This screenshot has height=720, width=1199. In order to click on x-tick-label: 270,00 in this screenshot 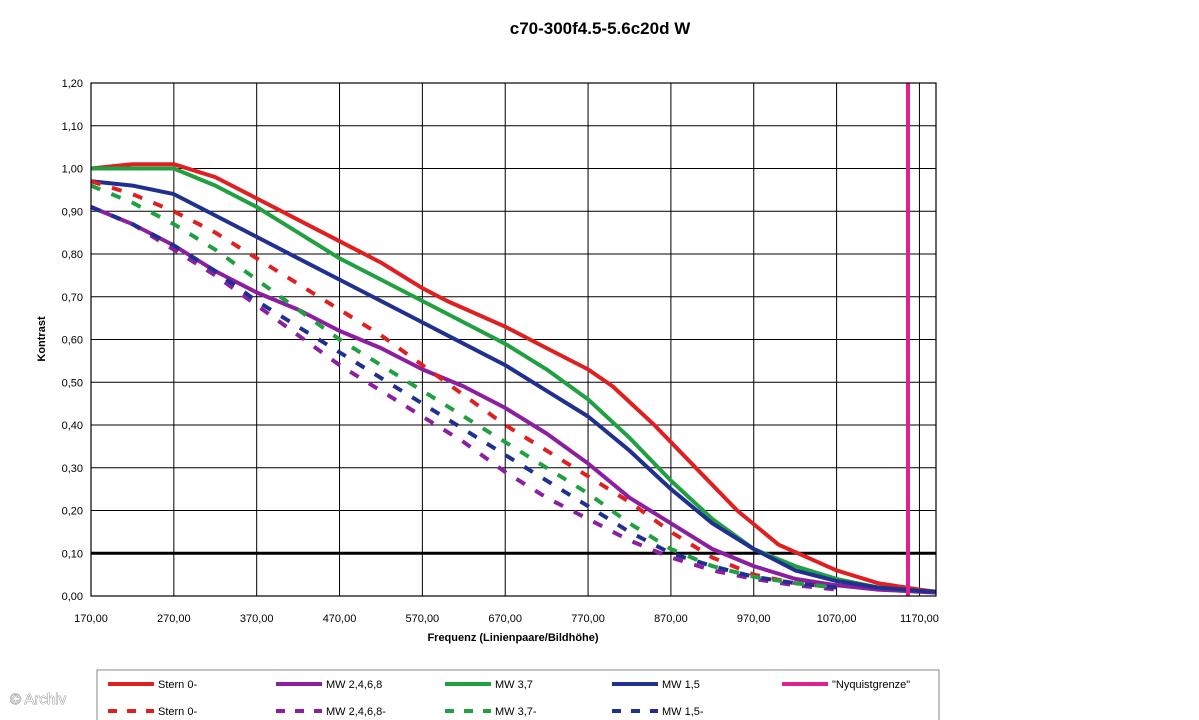, I will do `click(174, 619)`.